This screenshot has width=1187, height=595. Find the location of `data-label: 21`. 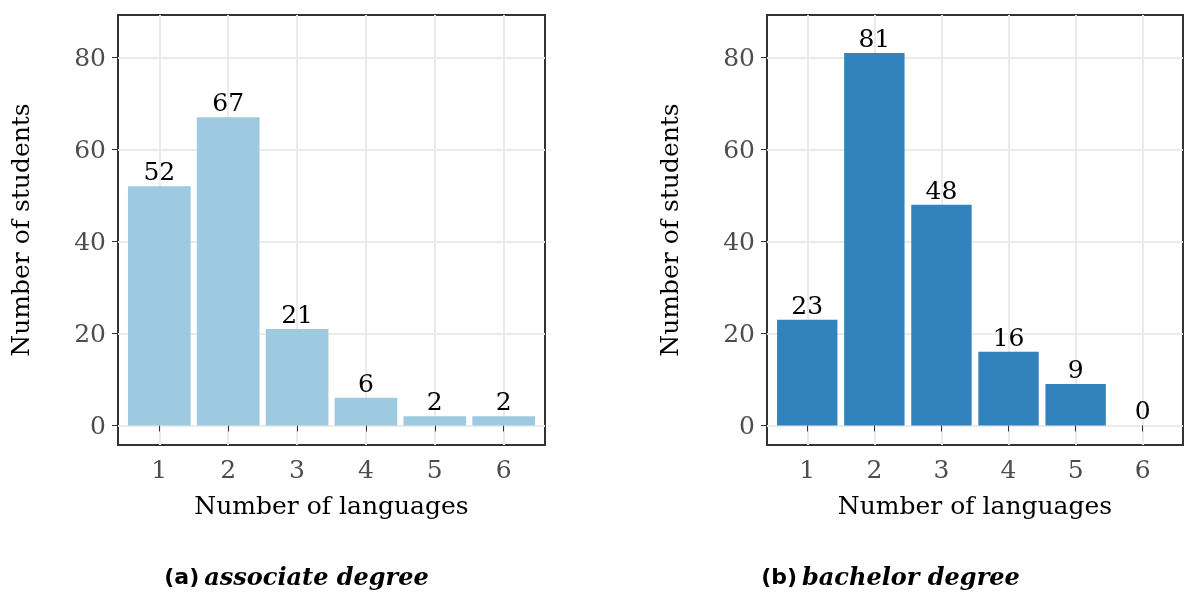

data-label: 21 is located at coordinates (297, 314).